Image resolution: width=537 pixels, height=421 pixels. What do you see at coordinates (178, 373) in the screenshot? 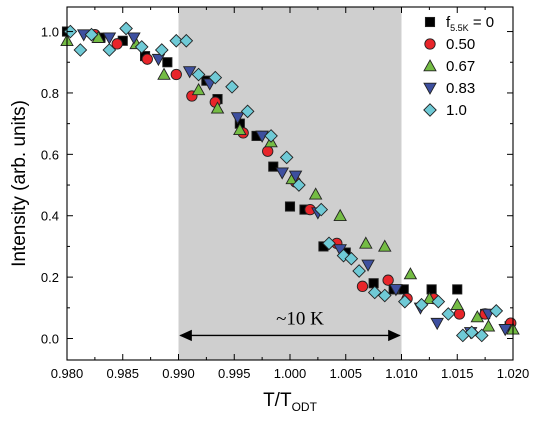
I see `x-tick-label: 0.990` at bounding box center [178, 373].